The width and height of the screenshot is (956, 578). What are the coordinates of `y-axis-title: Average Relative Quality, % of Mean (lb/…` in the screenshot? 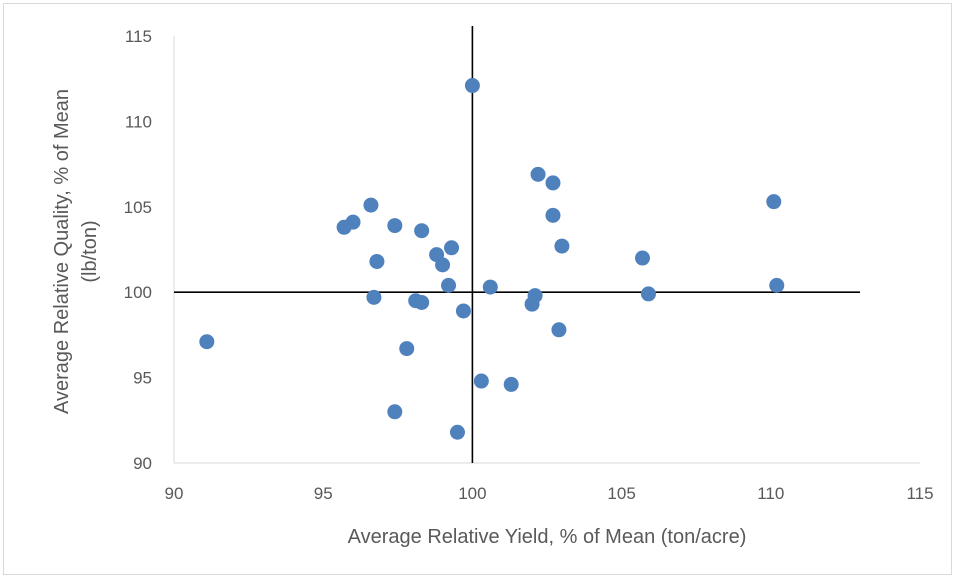 It's located at (76, 251).